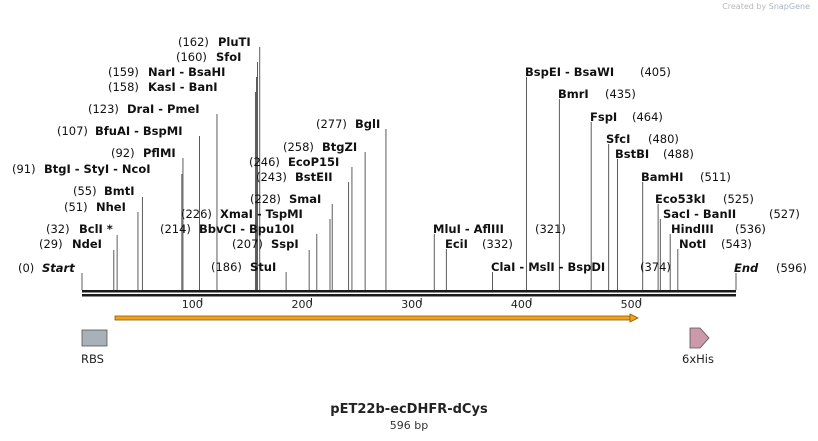 This screenshot has width=818, height=441. I want to click on site-stui-label: StuI, so click(263, 267).